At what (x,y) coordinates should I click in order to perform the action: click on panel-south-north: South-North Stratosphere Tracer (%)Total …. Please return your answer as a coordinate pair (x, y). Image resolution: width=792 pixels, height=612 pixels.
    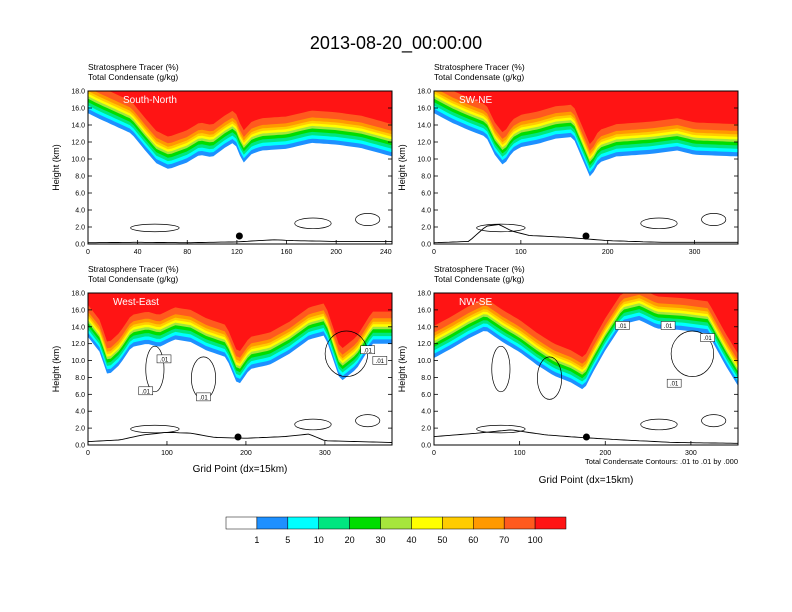
    Looking at the image, I should click on (222, 159).